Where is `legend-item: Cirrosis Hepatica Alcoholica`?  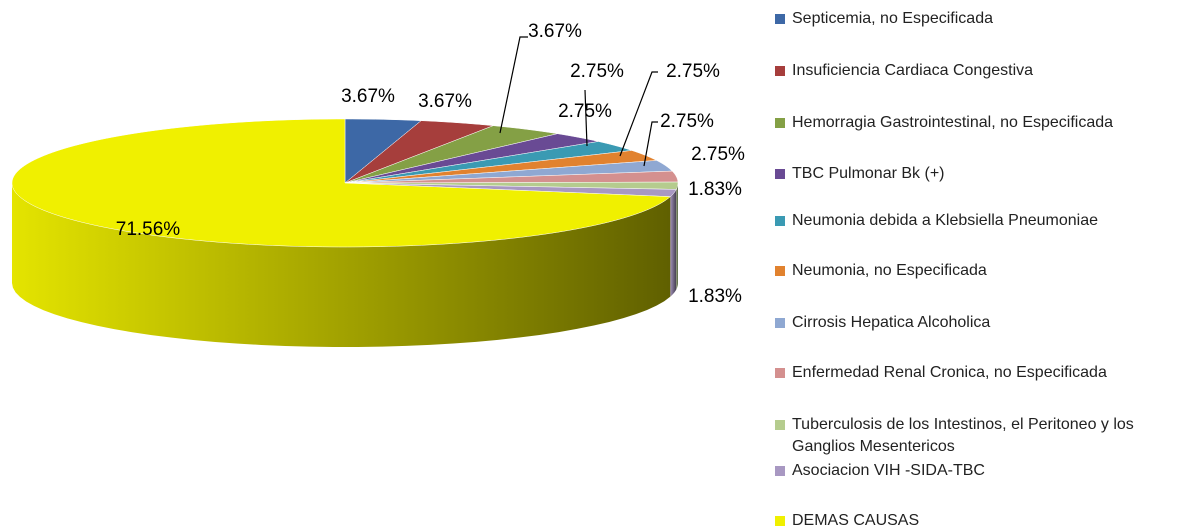
legend-item: Cirrosis Hepatica Alcoholica is located at coordinates (975, 323).